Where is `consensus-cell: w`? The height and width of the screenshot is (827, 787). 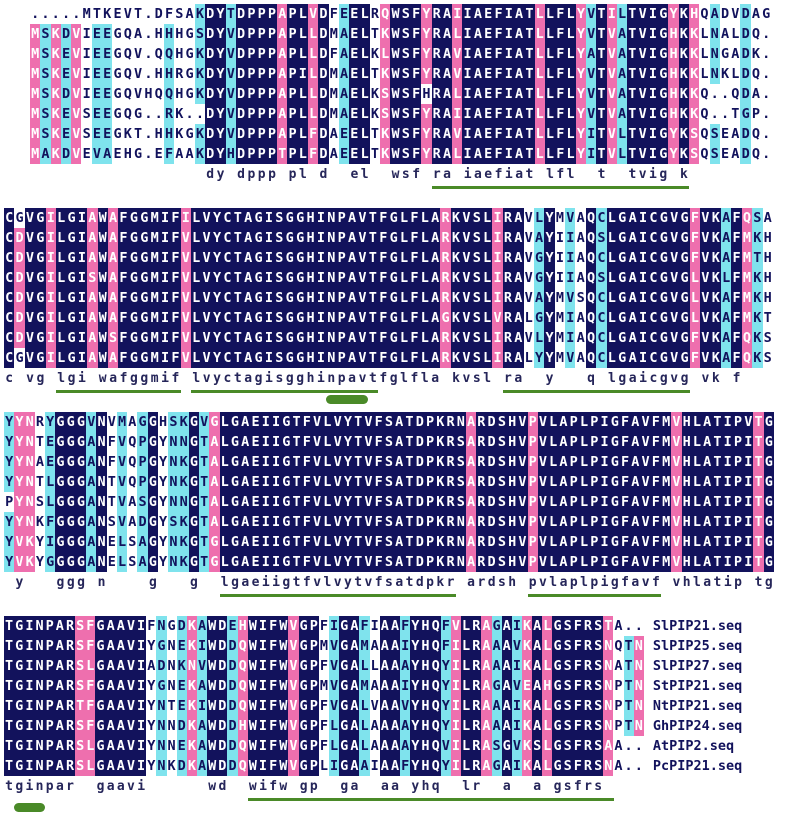 consensus-cell: w is located at coordinates (102, 378).